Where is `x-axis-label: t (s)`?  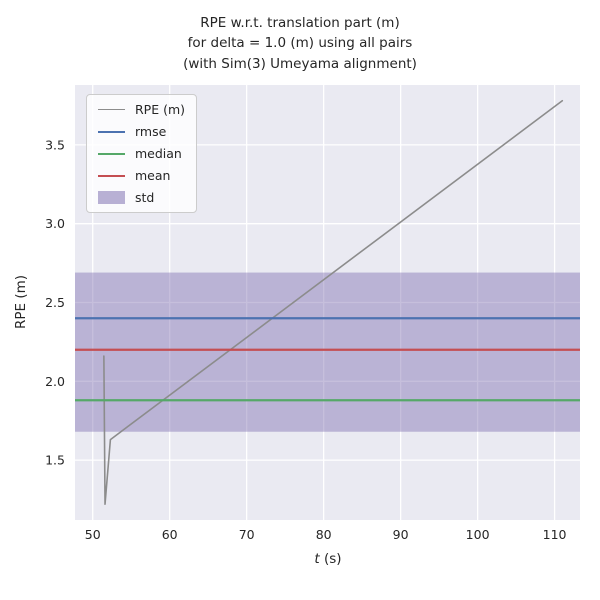 x-axis-label: t (s) is located at coordinates (327, 559).